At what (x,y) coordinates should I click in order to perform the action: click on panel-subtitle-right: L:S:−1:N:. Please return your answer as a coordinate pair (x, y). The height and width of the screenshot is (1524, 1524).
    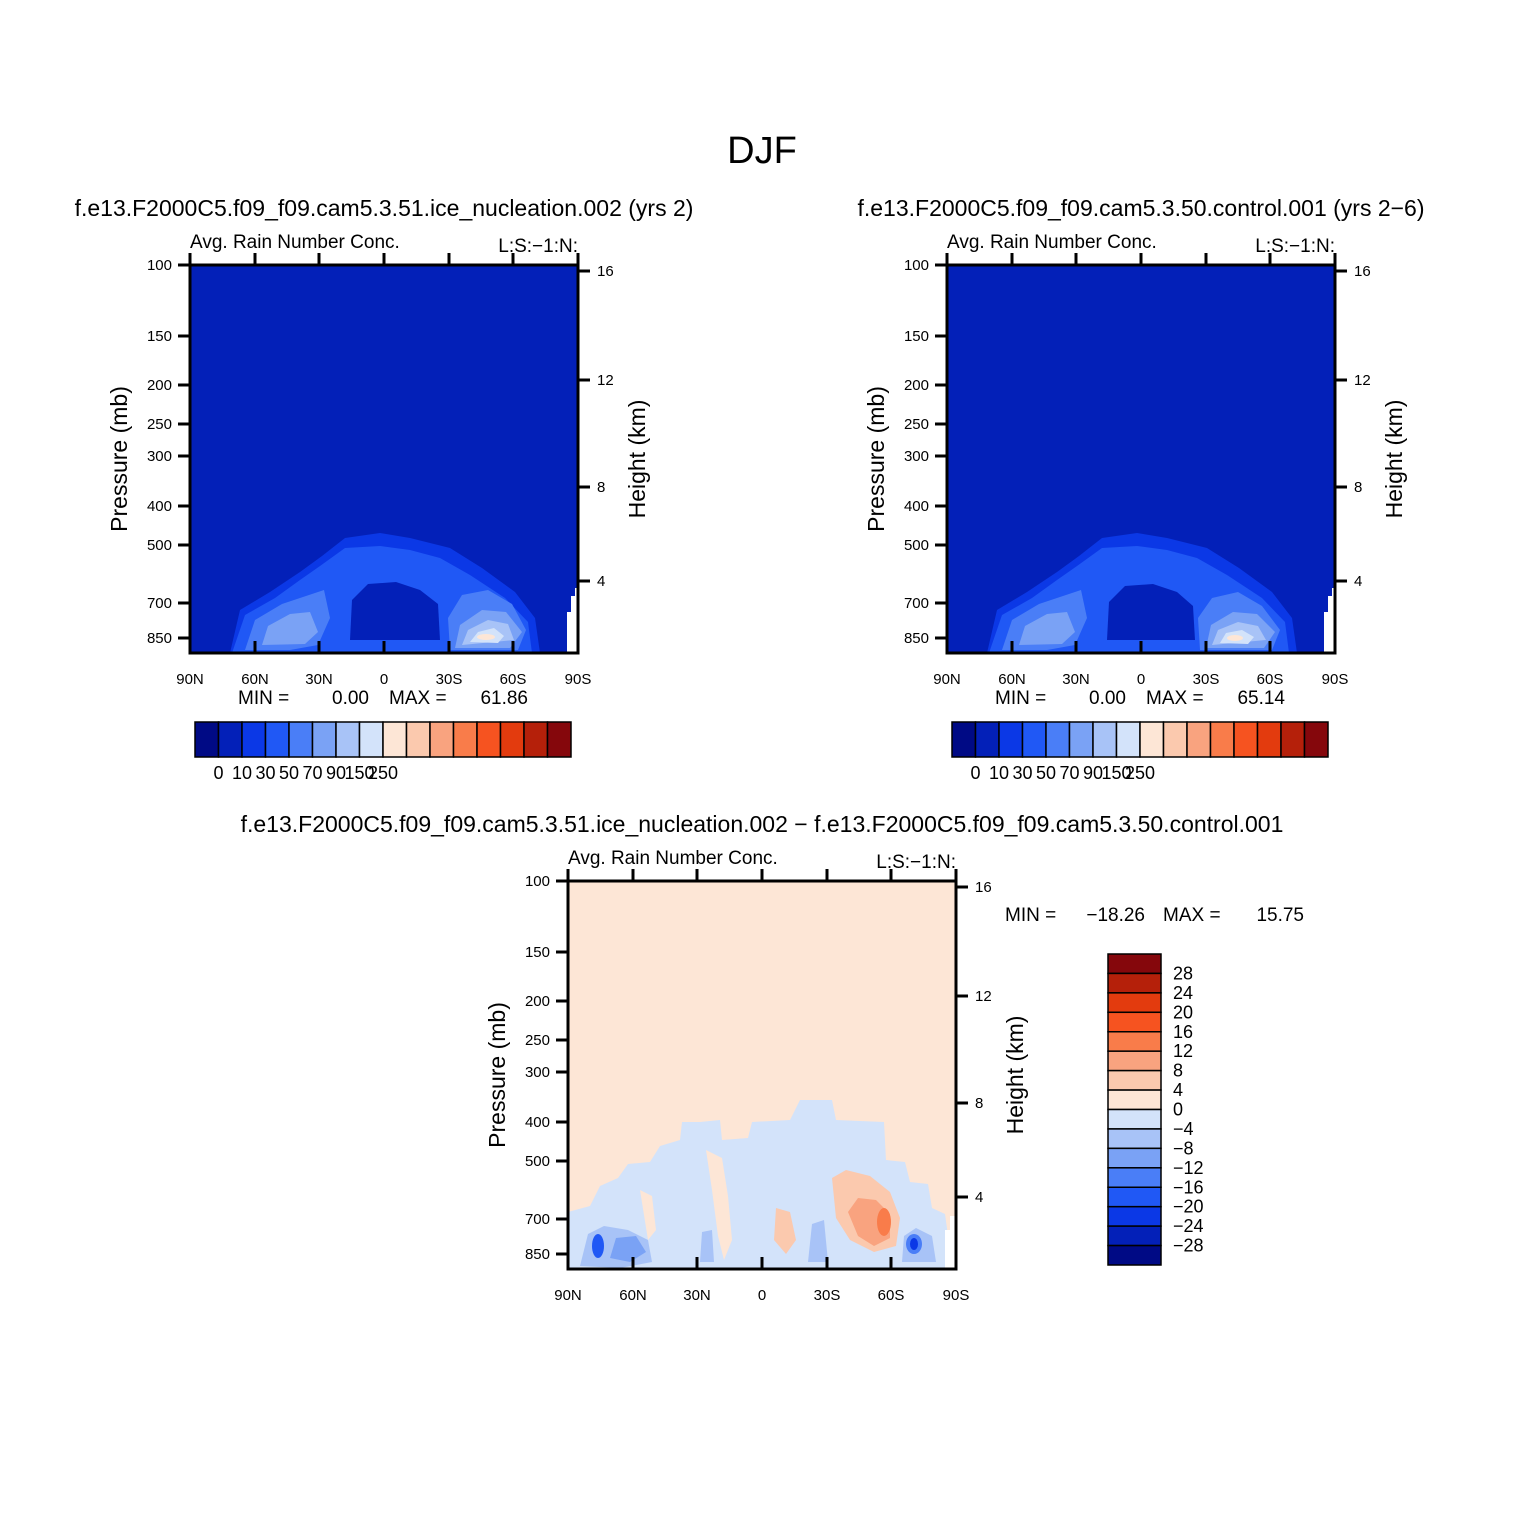
    Looking at the image, I should click on (916, 862).